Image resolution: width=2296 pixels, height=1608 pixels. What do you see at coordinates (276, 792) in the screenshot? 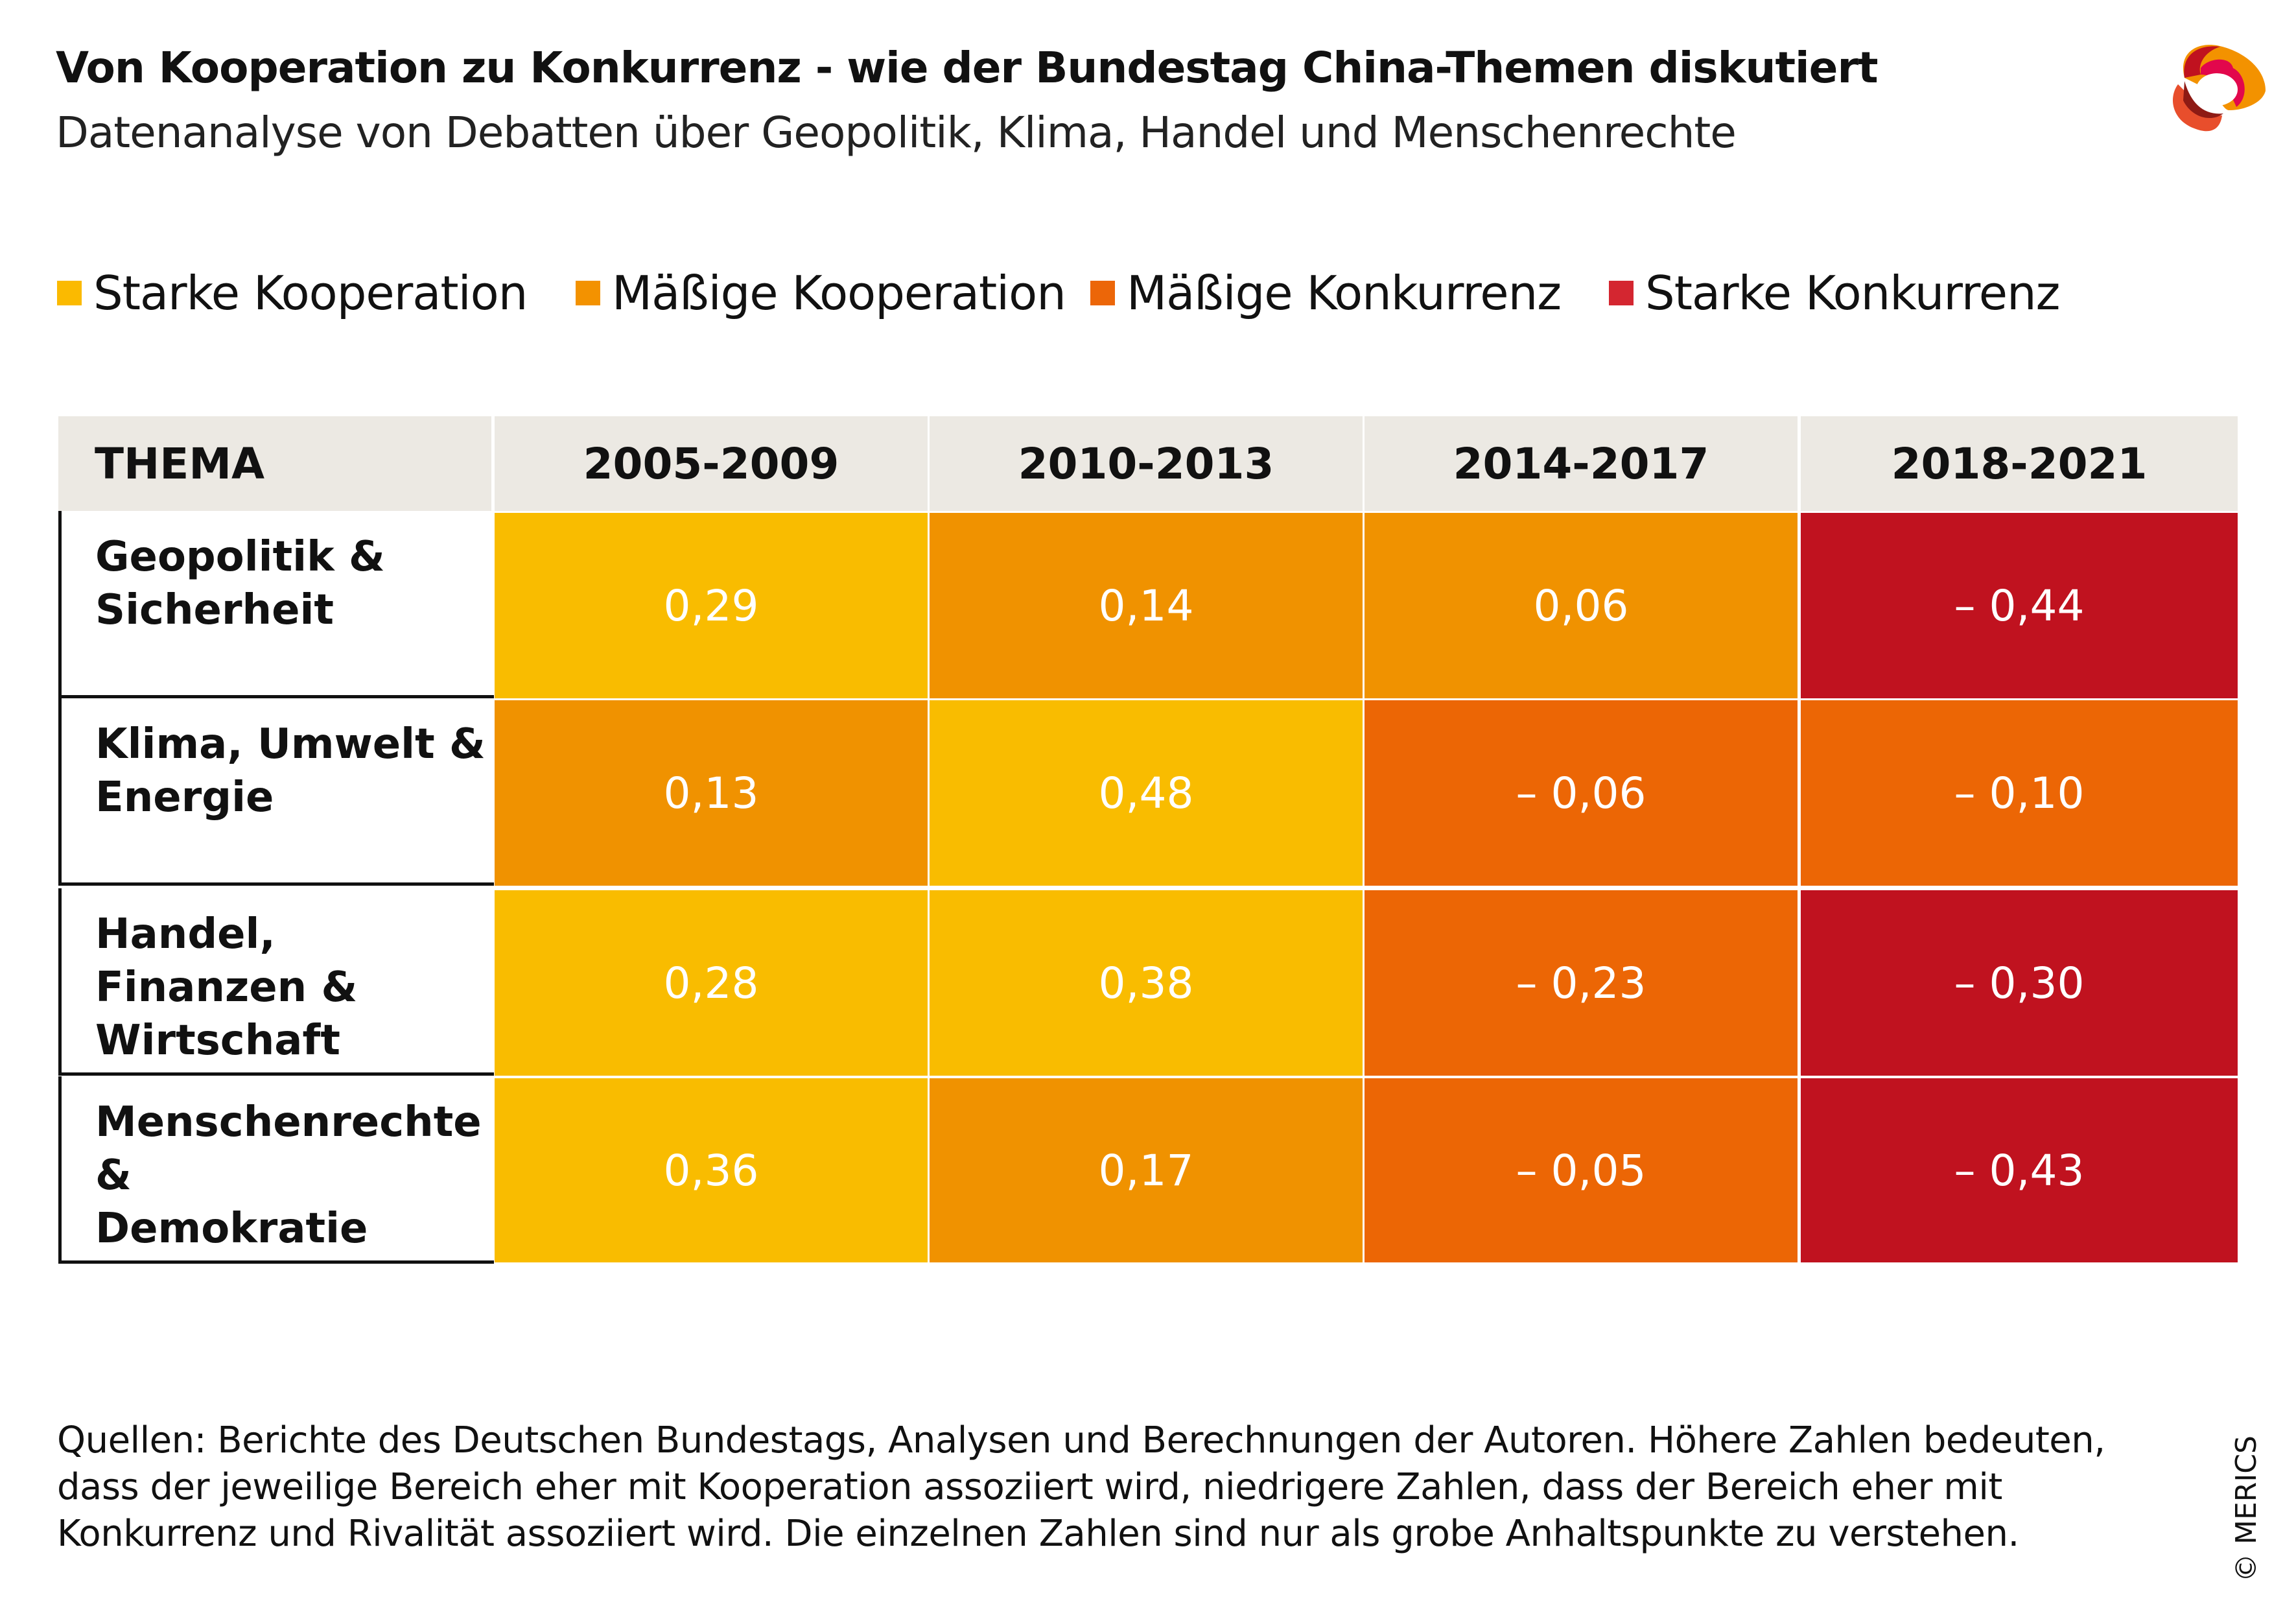
I see `row-label: Klima, Umwelt & Energie` at bounding box center [276, 792].